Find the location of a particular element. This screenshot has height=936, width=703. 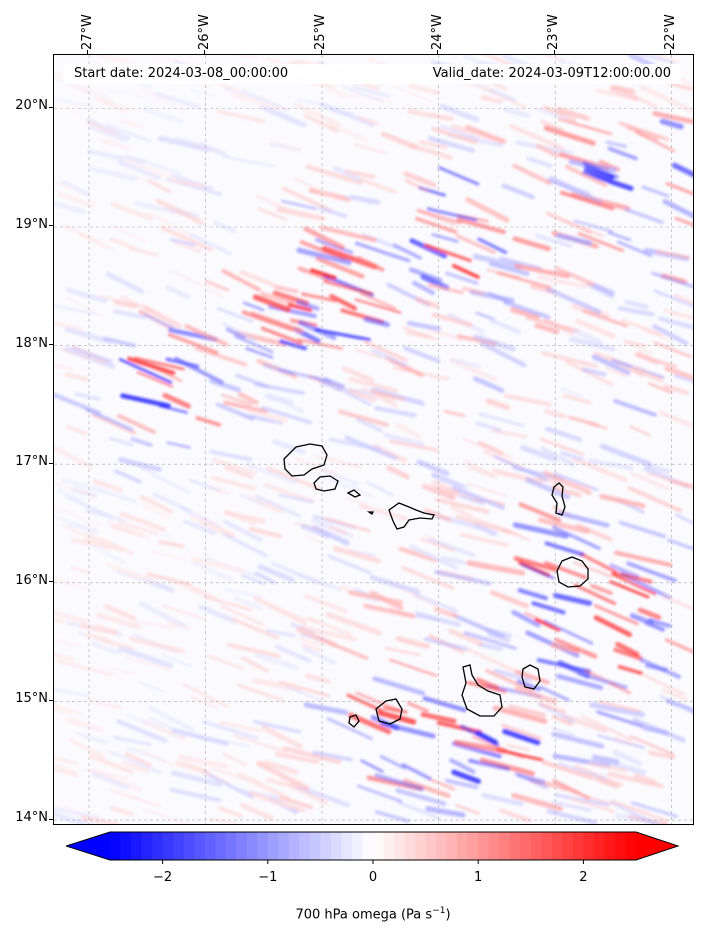

coastlines is located at coordinates (436, 585).